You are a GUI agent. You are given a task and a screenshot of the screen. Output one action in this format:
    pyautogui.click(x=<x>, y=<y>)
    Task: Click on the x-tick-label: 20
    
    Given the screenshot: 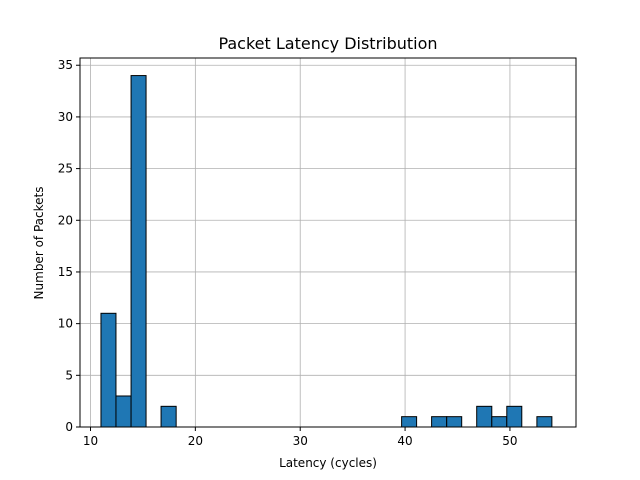 What is the action you would take?
    pyautogui.click(x=195, y=441)
    